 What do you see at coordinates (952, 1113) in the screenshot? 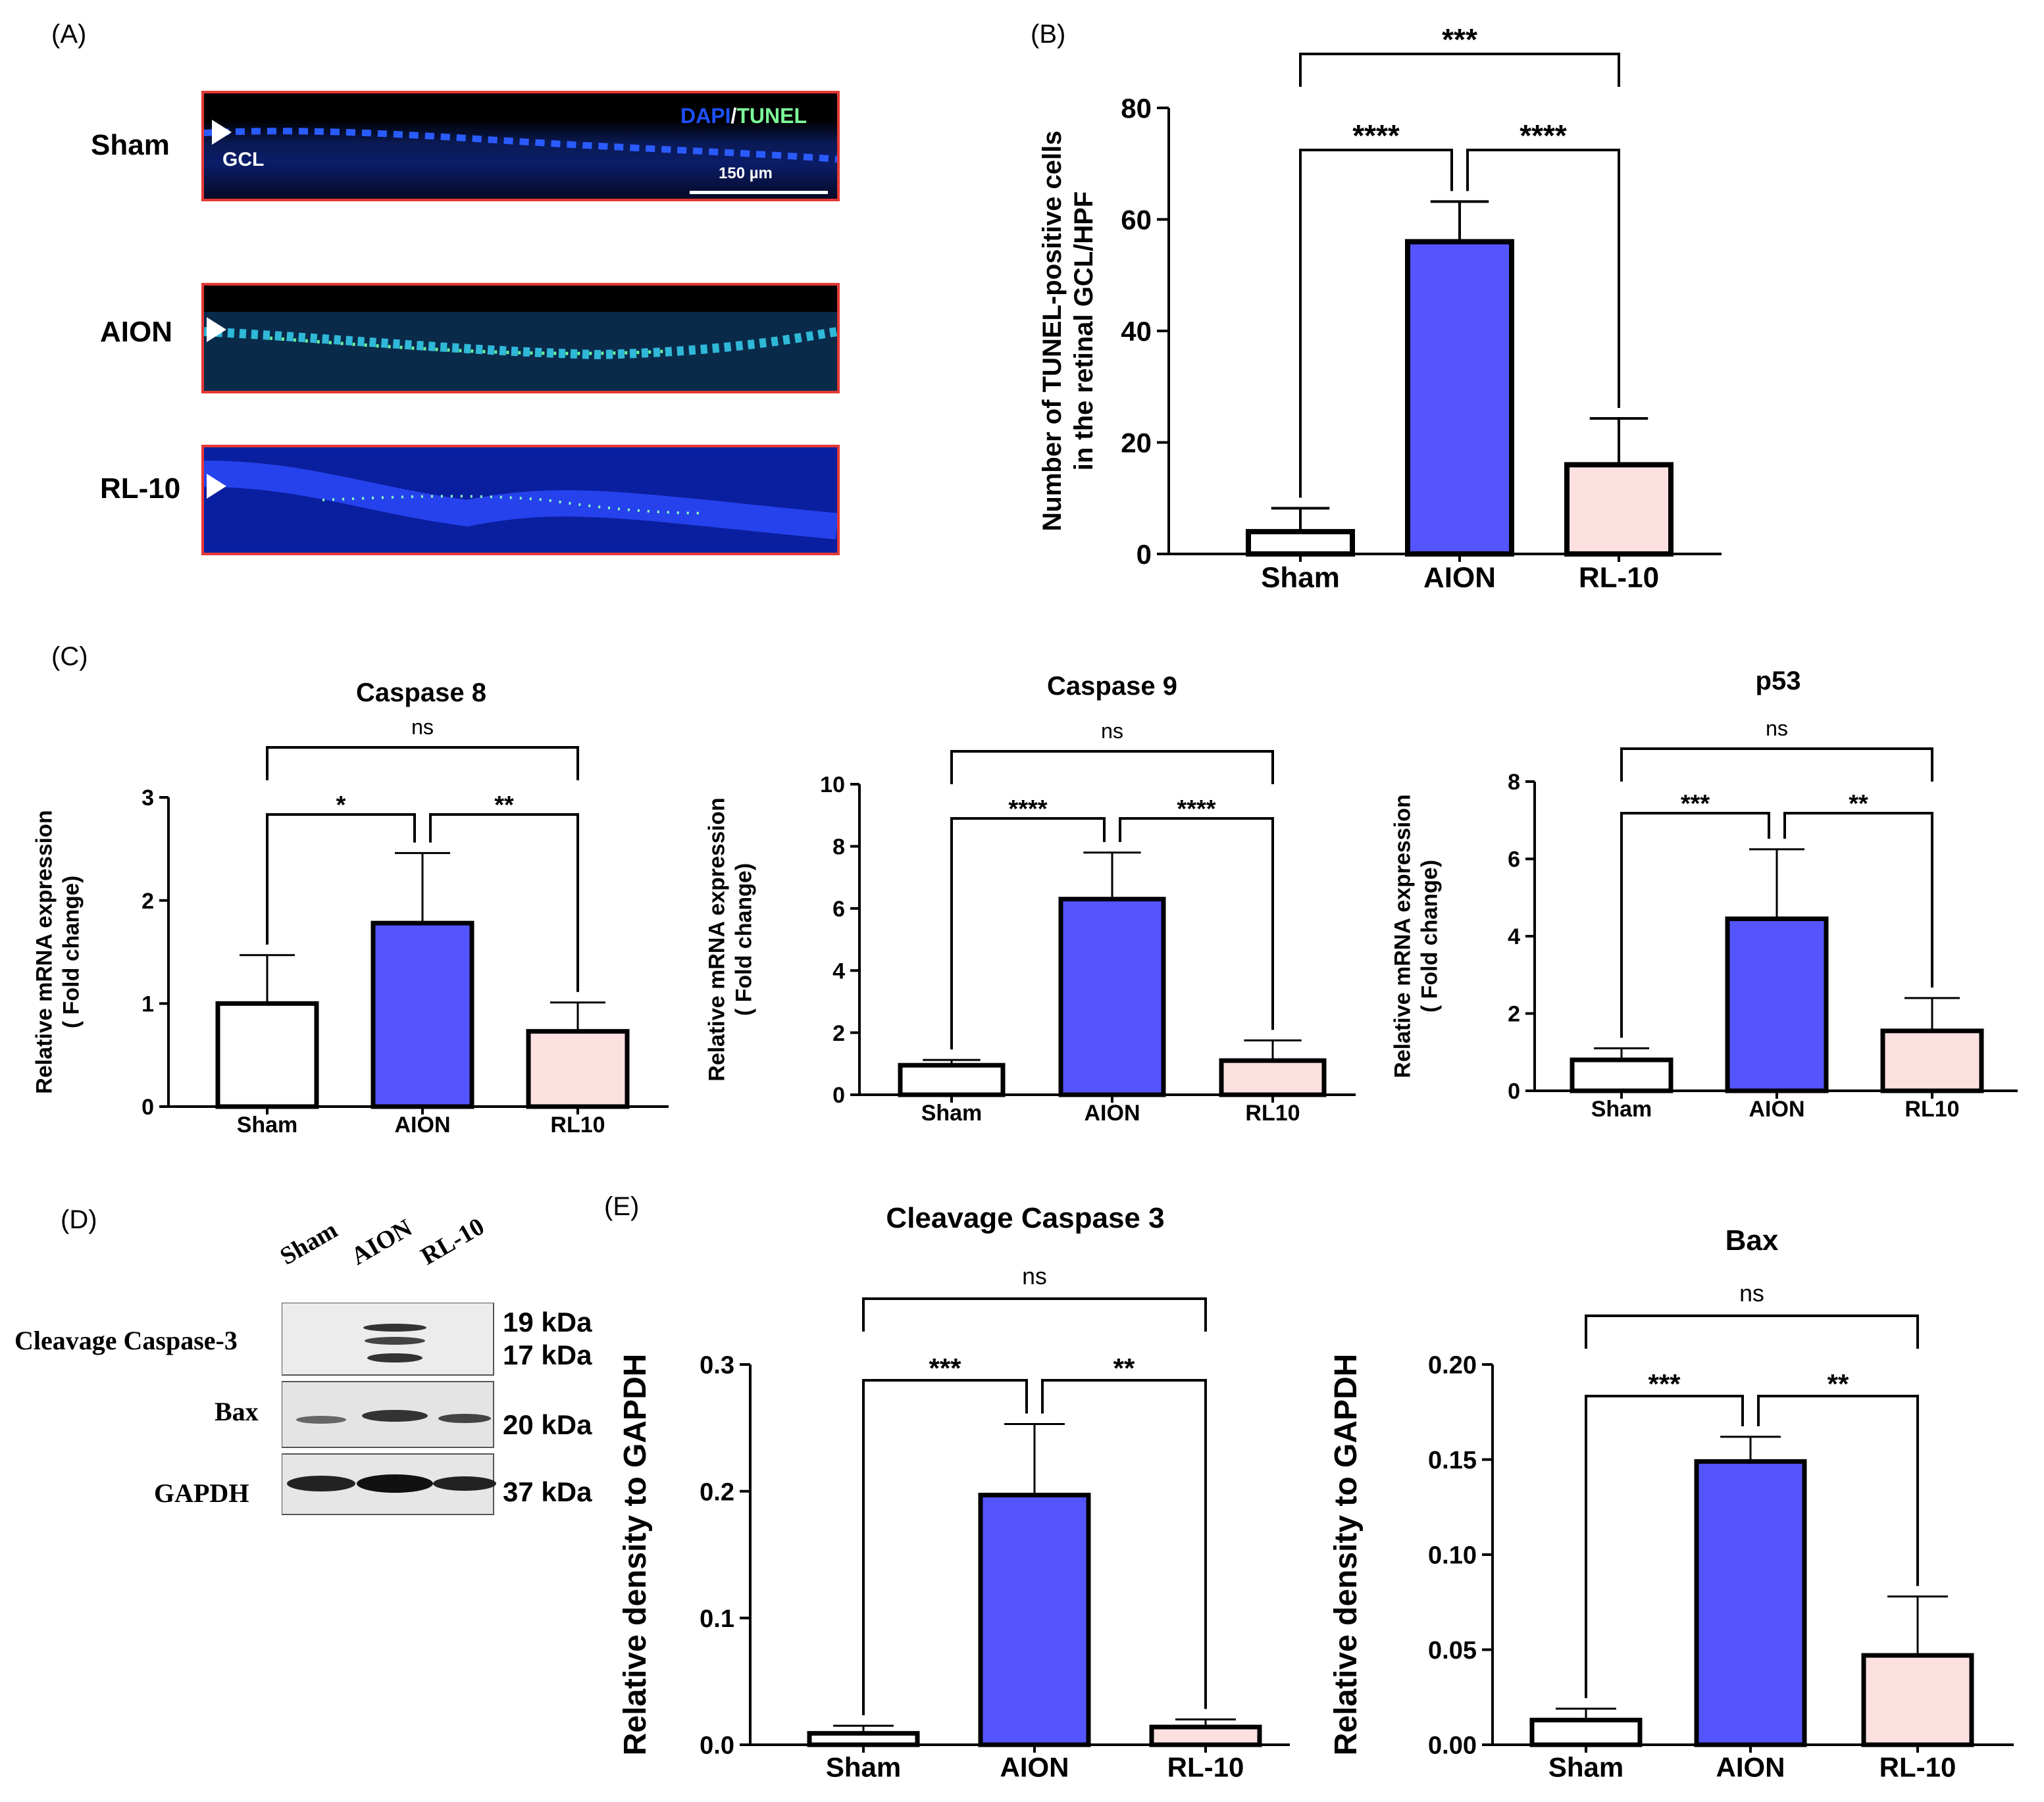
I see `category-label-casp9-0: Sham` at bounding box center [952, 1113].